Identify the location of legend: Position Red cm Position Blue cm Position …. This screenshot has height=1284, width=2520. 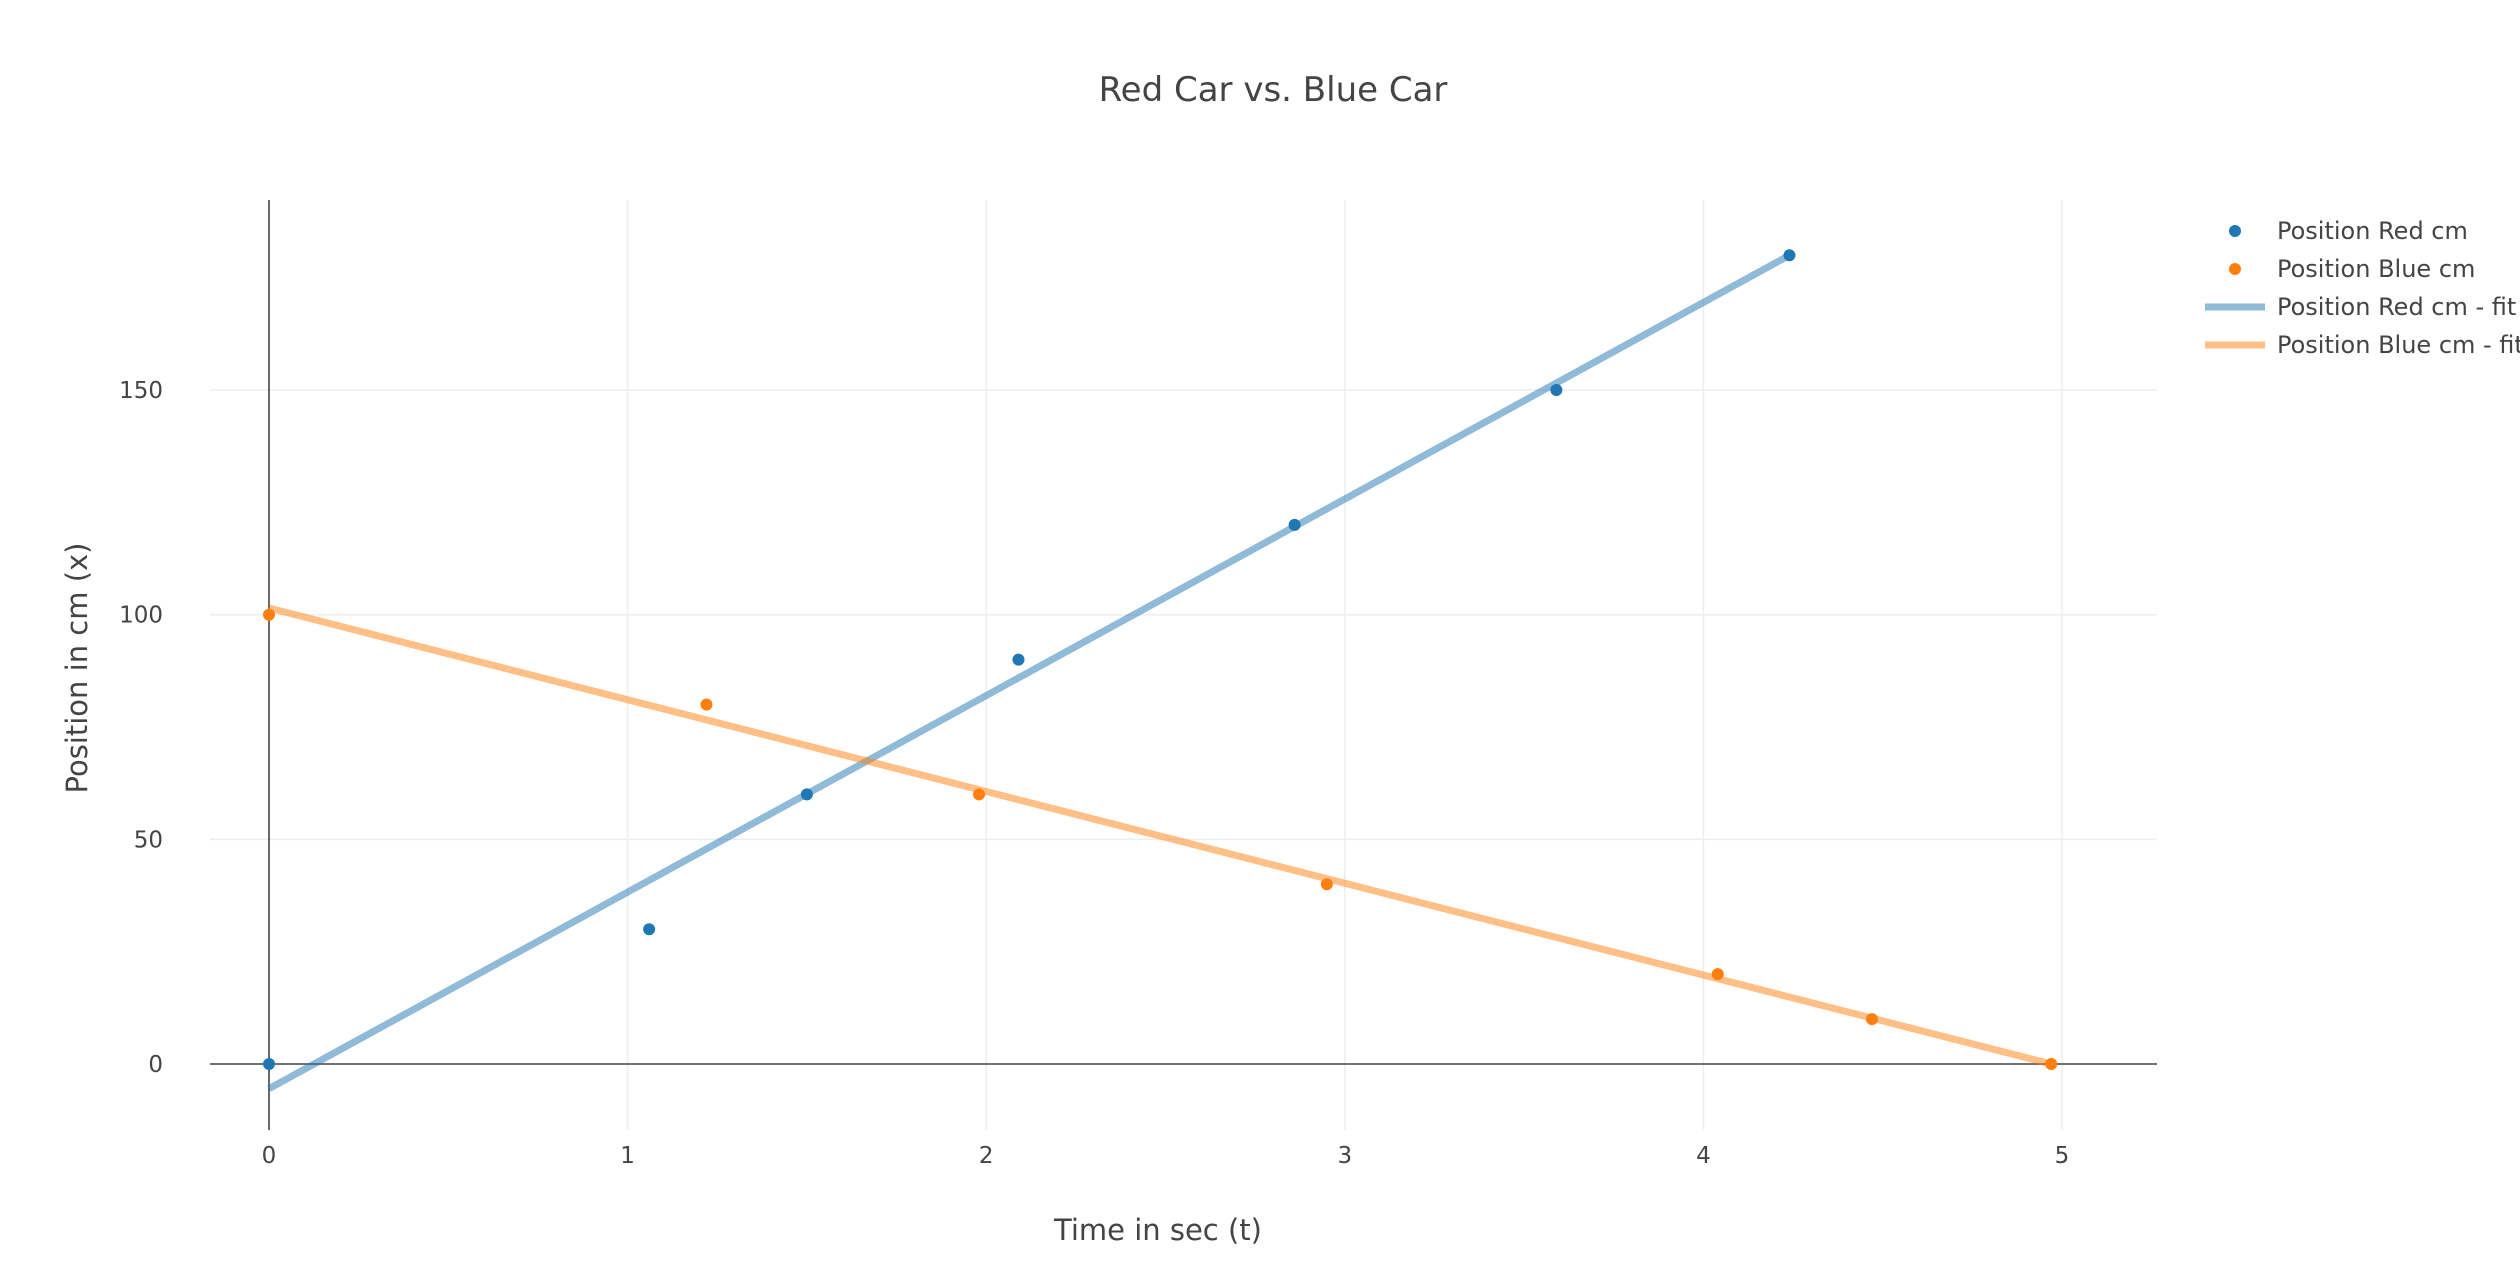
(2362, 288).